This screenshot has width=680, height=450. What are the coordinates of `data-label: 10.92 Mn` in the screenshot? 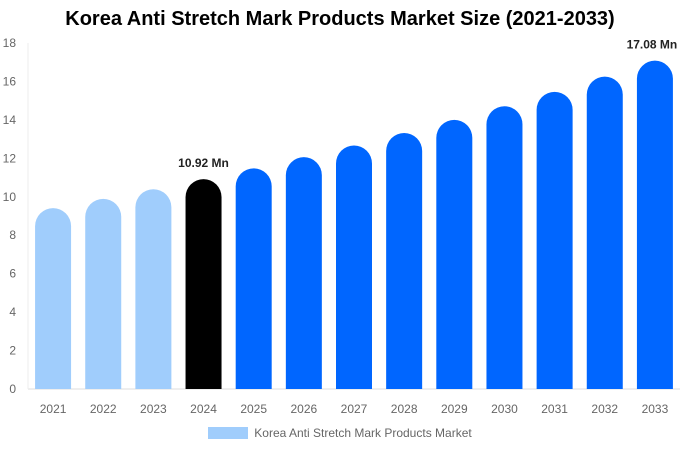 It's located at (203, 163).